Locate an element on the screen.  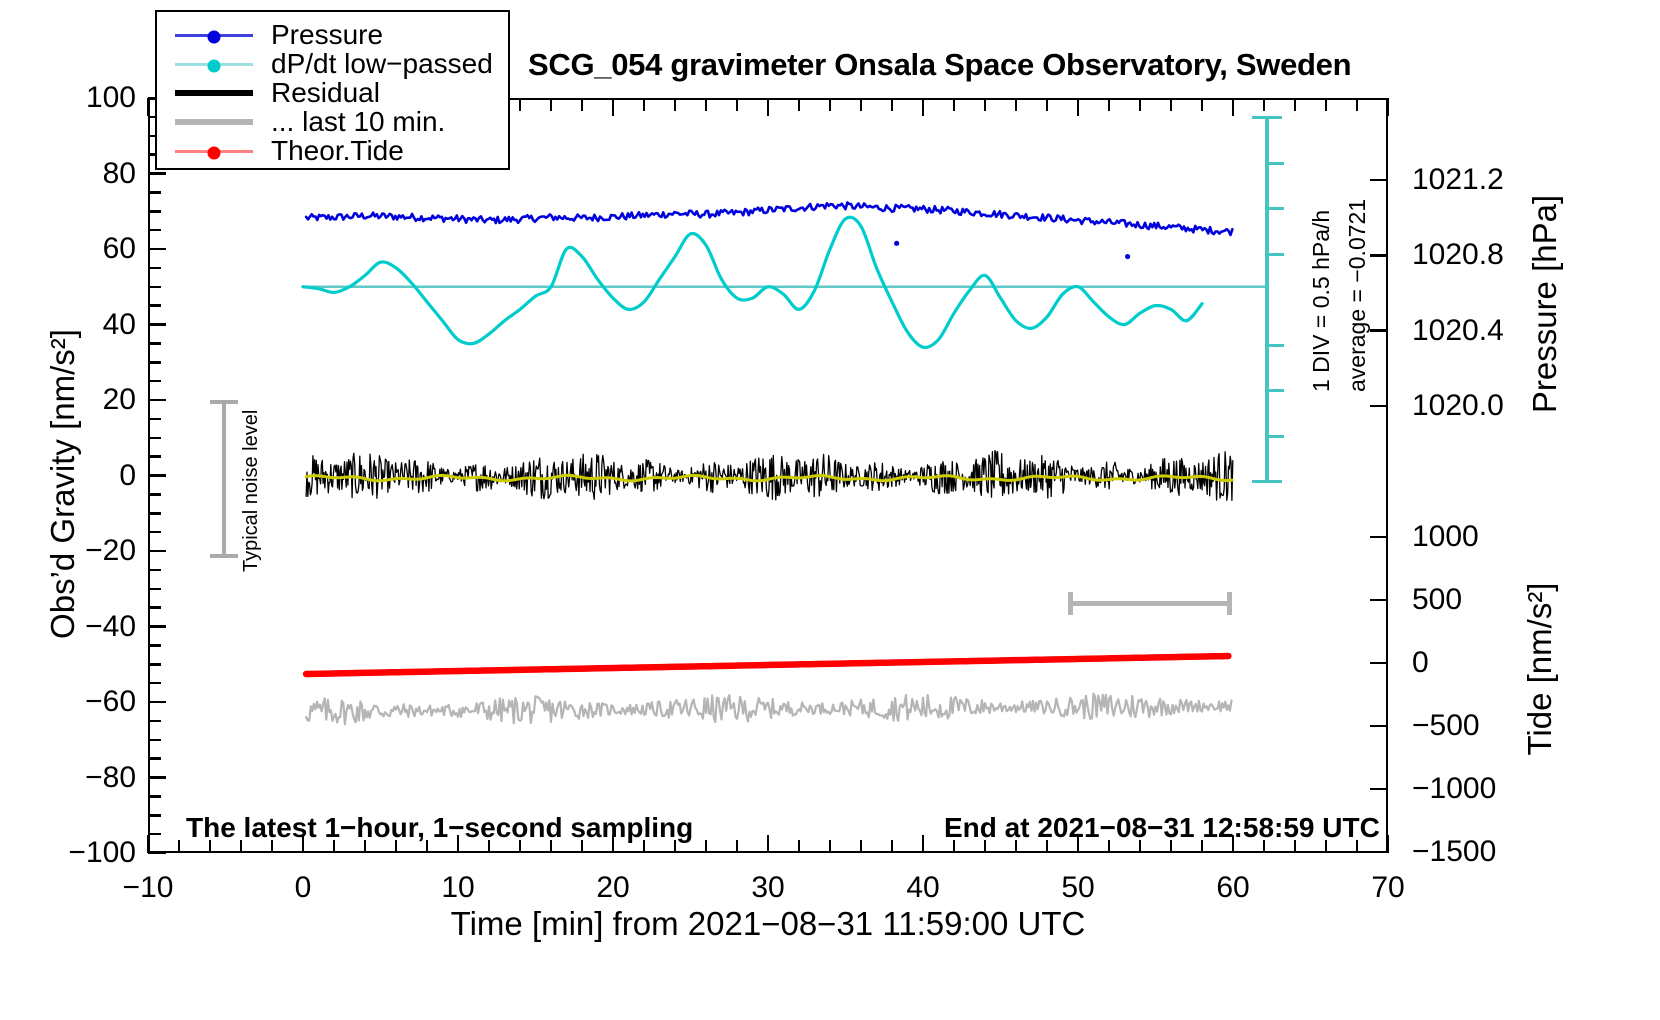
y-tick-label: 60 is located at coordinates (119, 248).